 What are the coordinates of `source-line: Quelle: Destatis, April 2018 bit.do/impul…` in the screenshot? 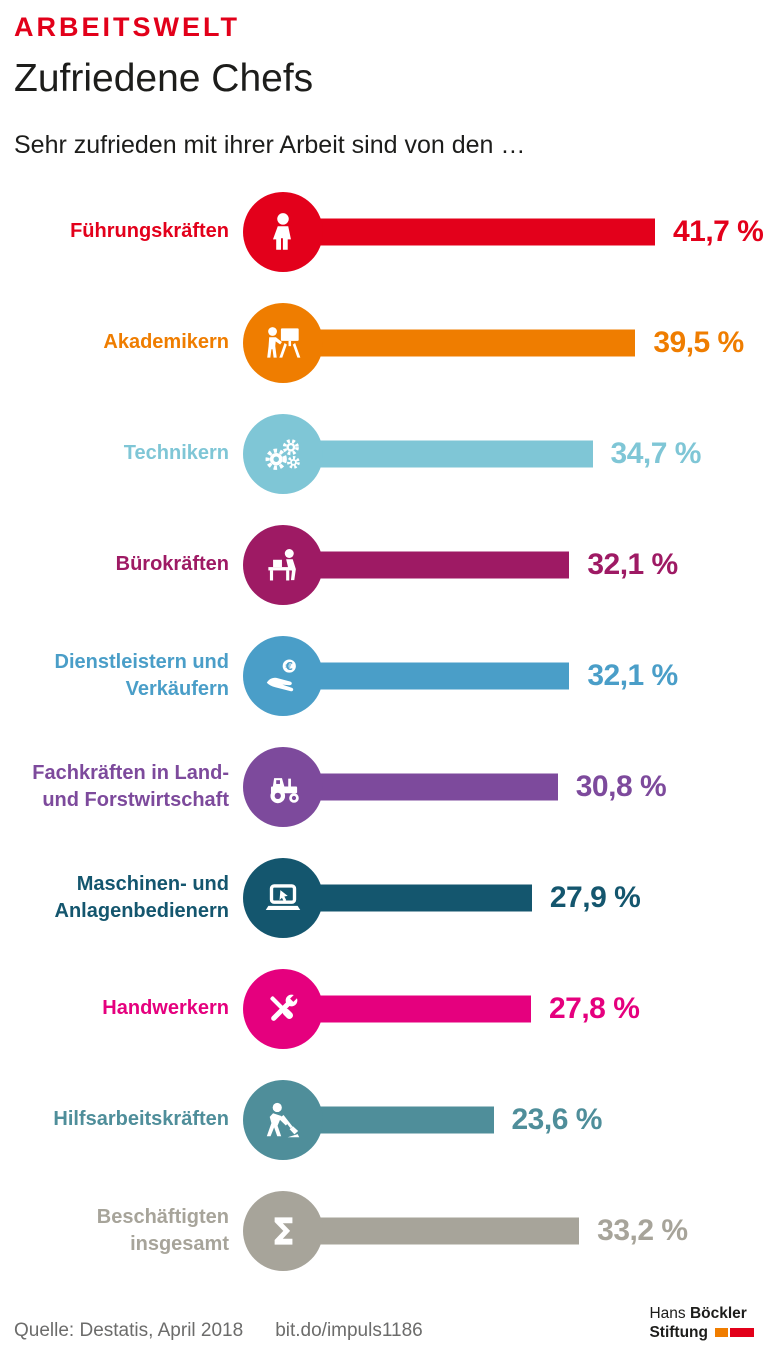 It's located at (218, 1331).